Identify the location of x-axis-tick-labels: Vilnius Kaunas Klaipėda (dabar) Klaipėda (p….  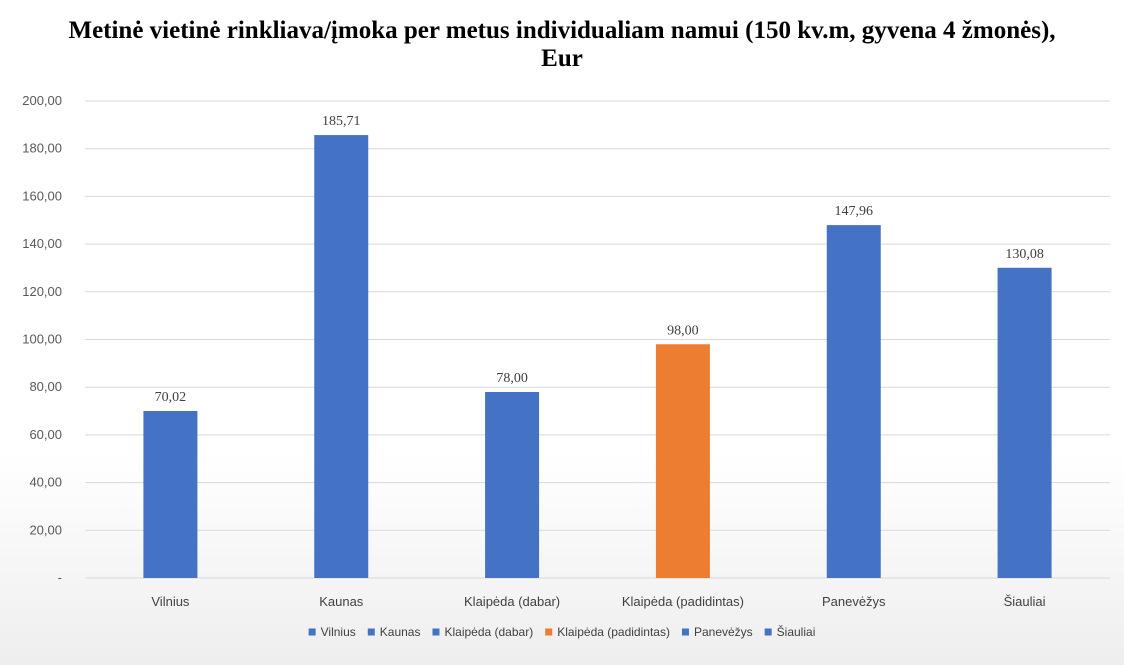
(598, 601).